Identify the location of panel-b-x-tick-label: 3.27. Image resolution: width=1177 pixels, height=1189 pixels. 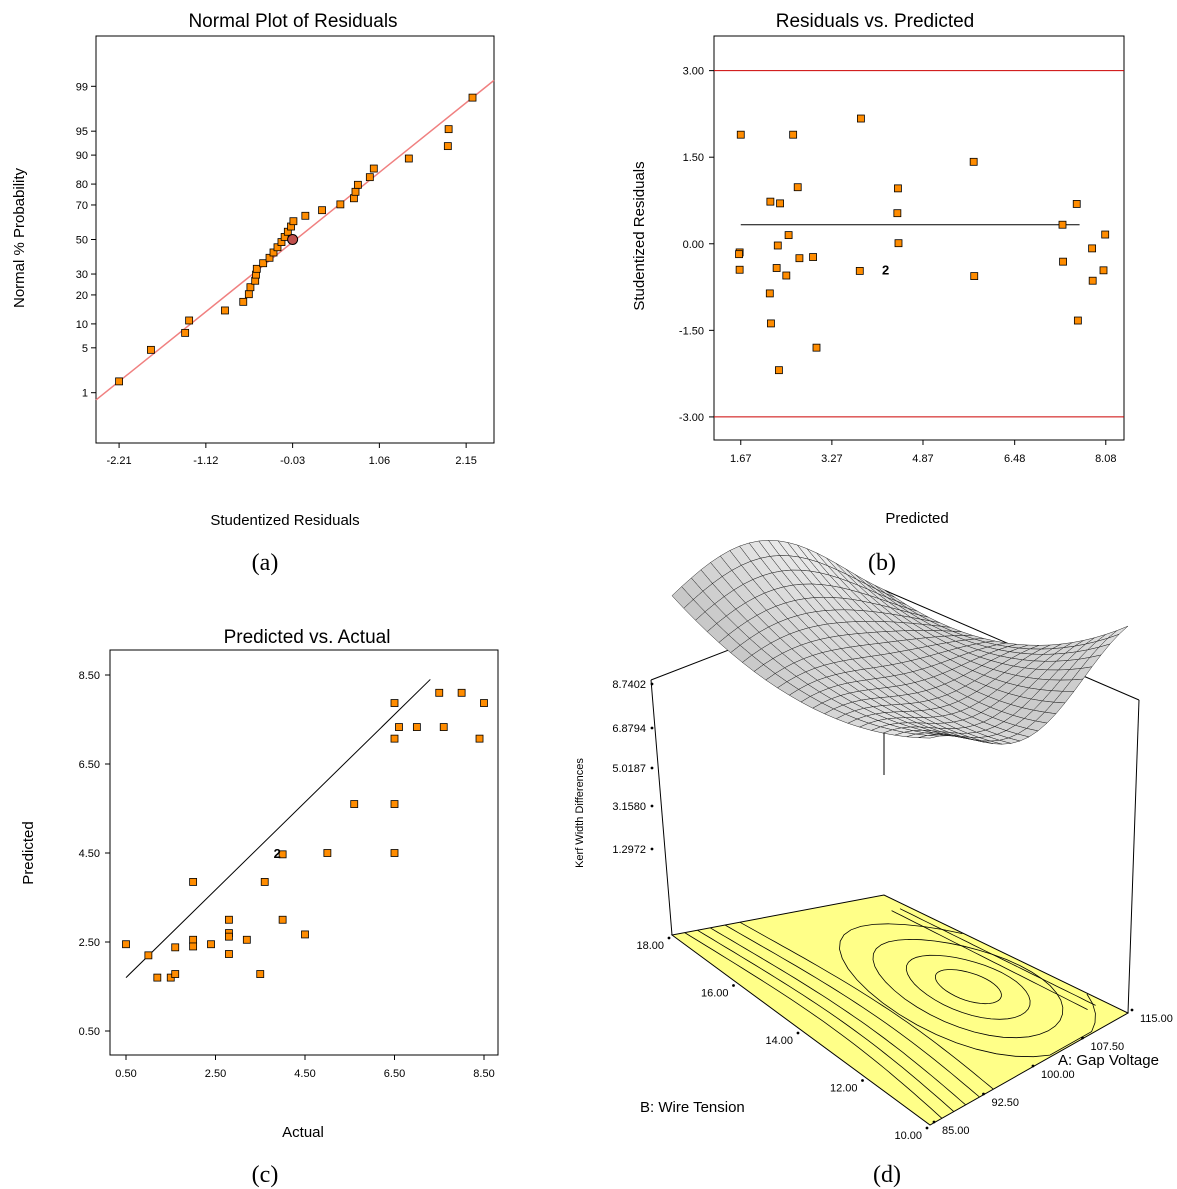
(831, 459).